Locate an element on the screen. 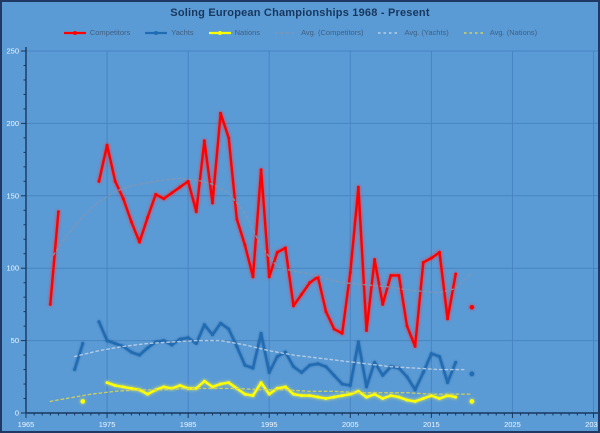  y-tick-label-100: 100 is located at coordinates (12, 268).